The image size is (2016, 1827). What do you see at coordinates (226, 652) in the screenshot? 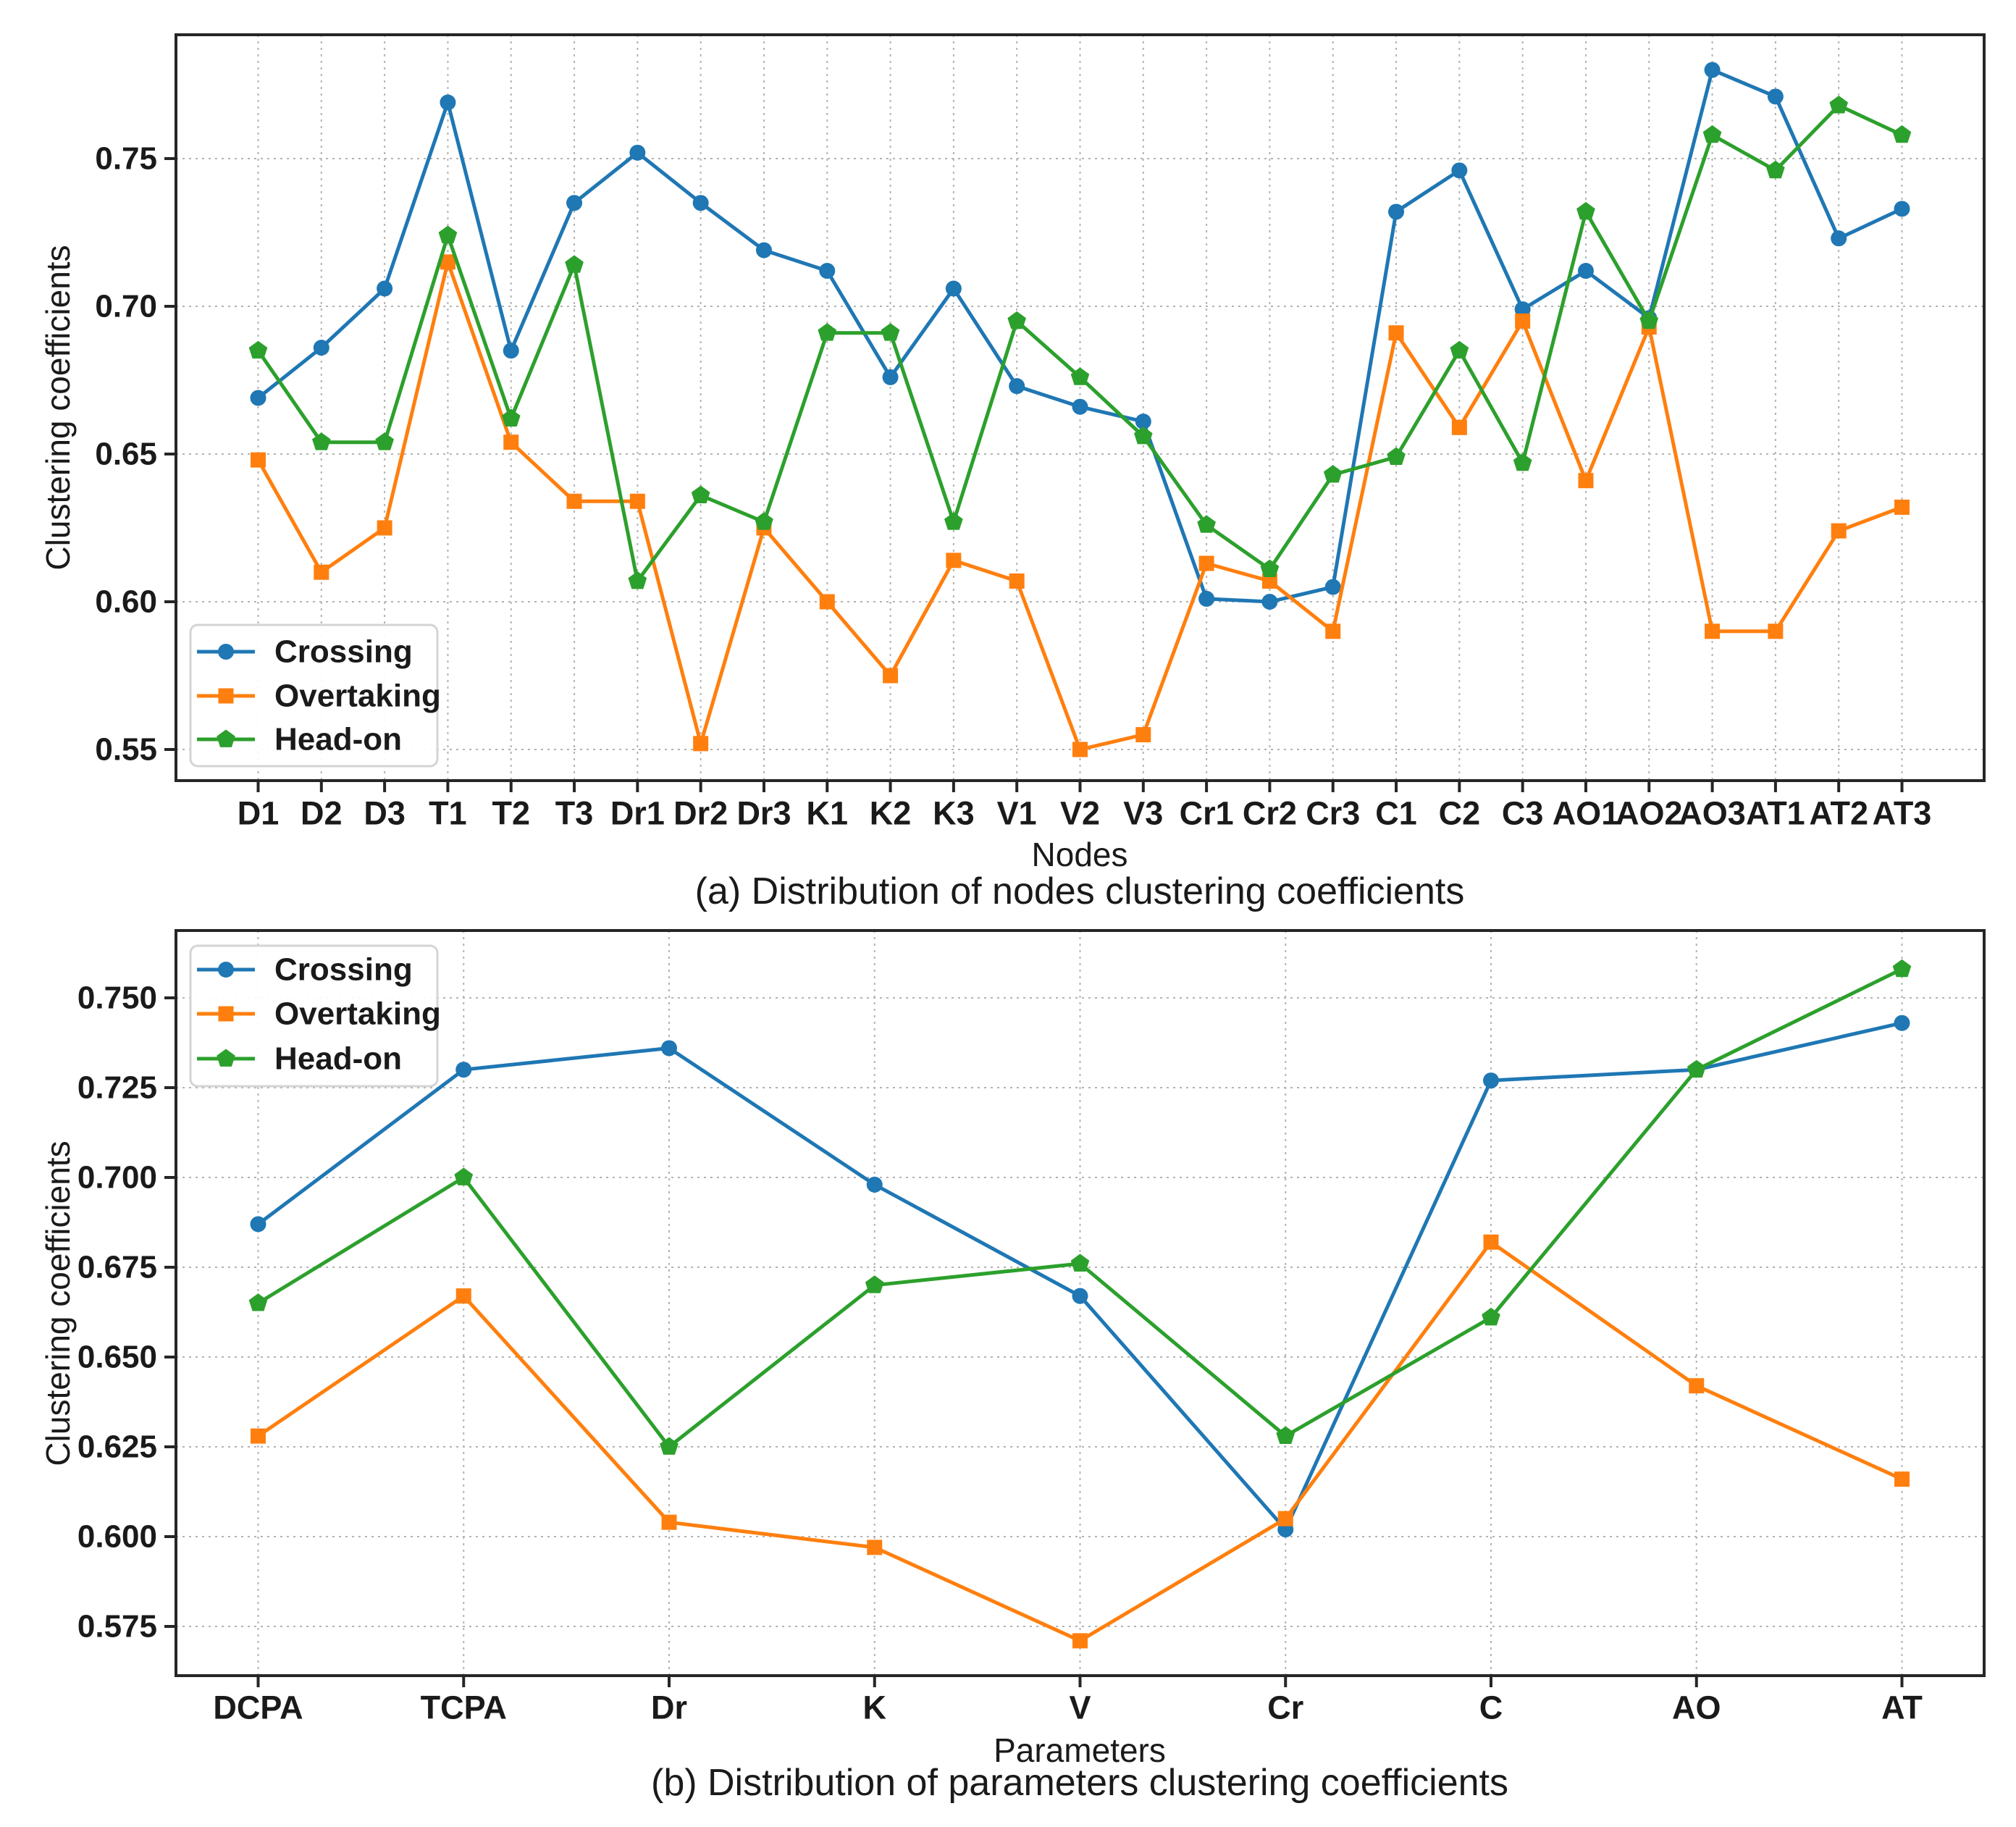
I see `chart-a-legend-marker-crossing` at bounding box center [226, 652].